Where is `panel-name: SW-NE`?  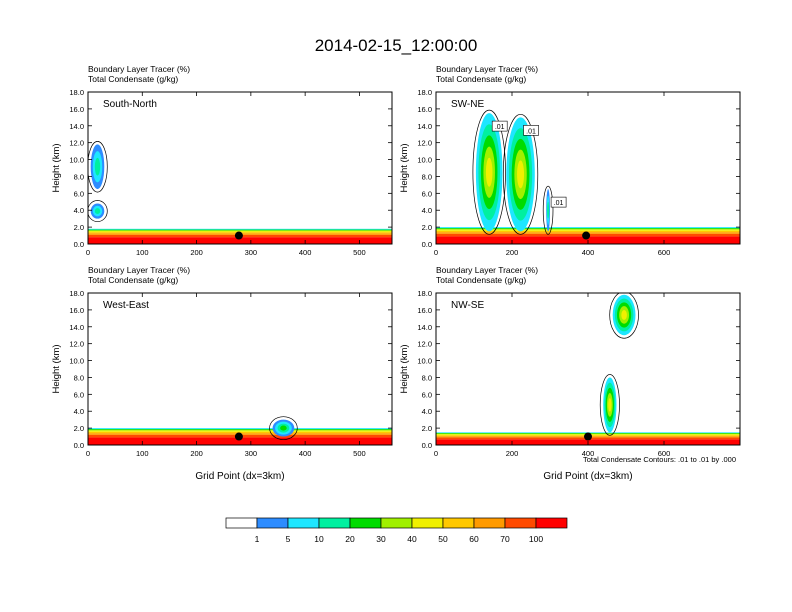
panel-name: SW-NE is located at coordinates (467, 104).